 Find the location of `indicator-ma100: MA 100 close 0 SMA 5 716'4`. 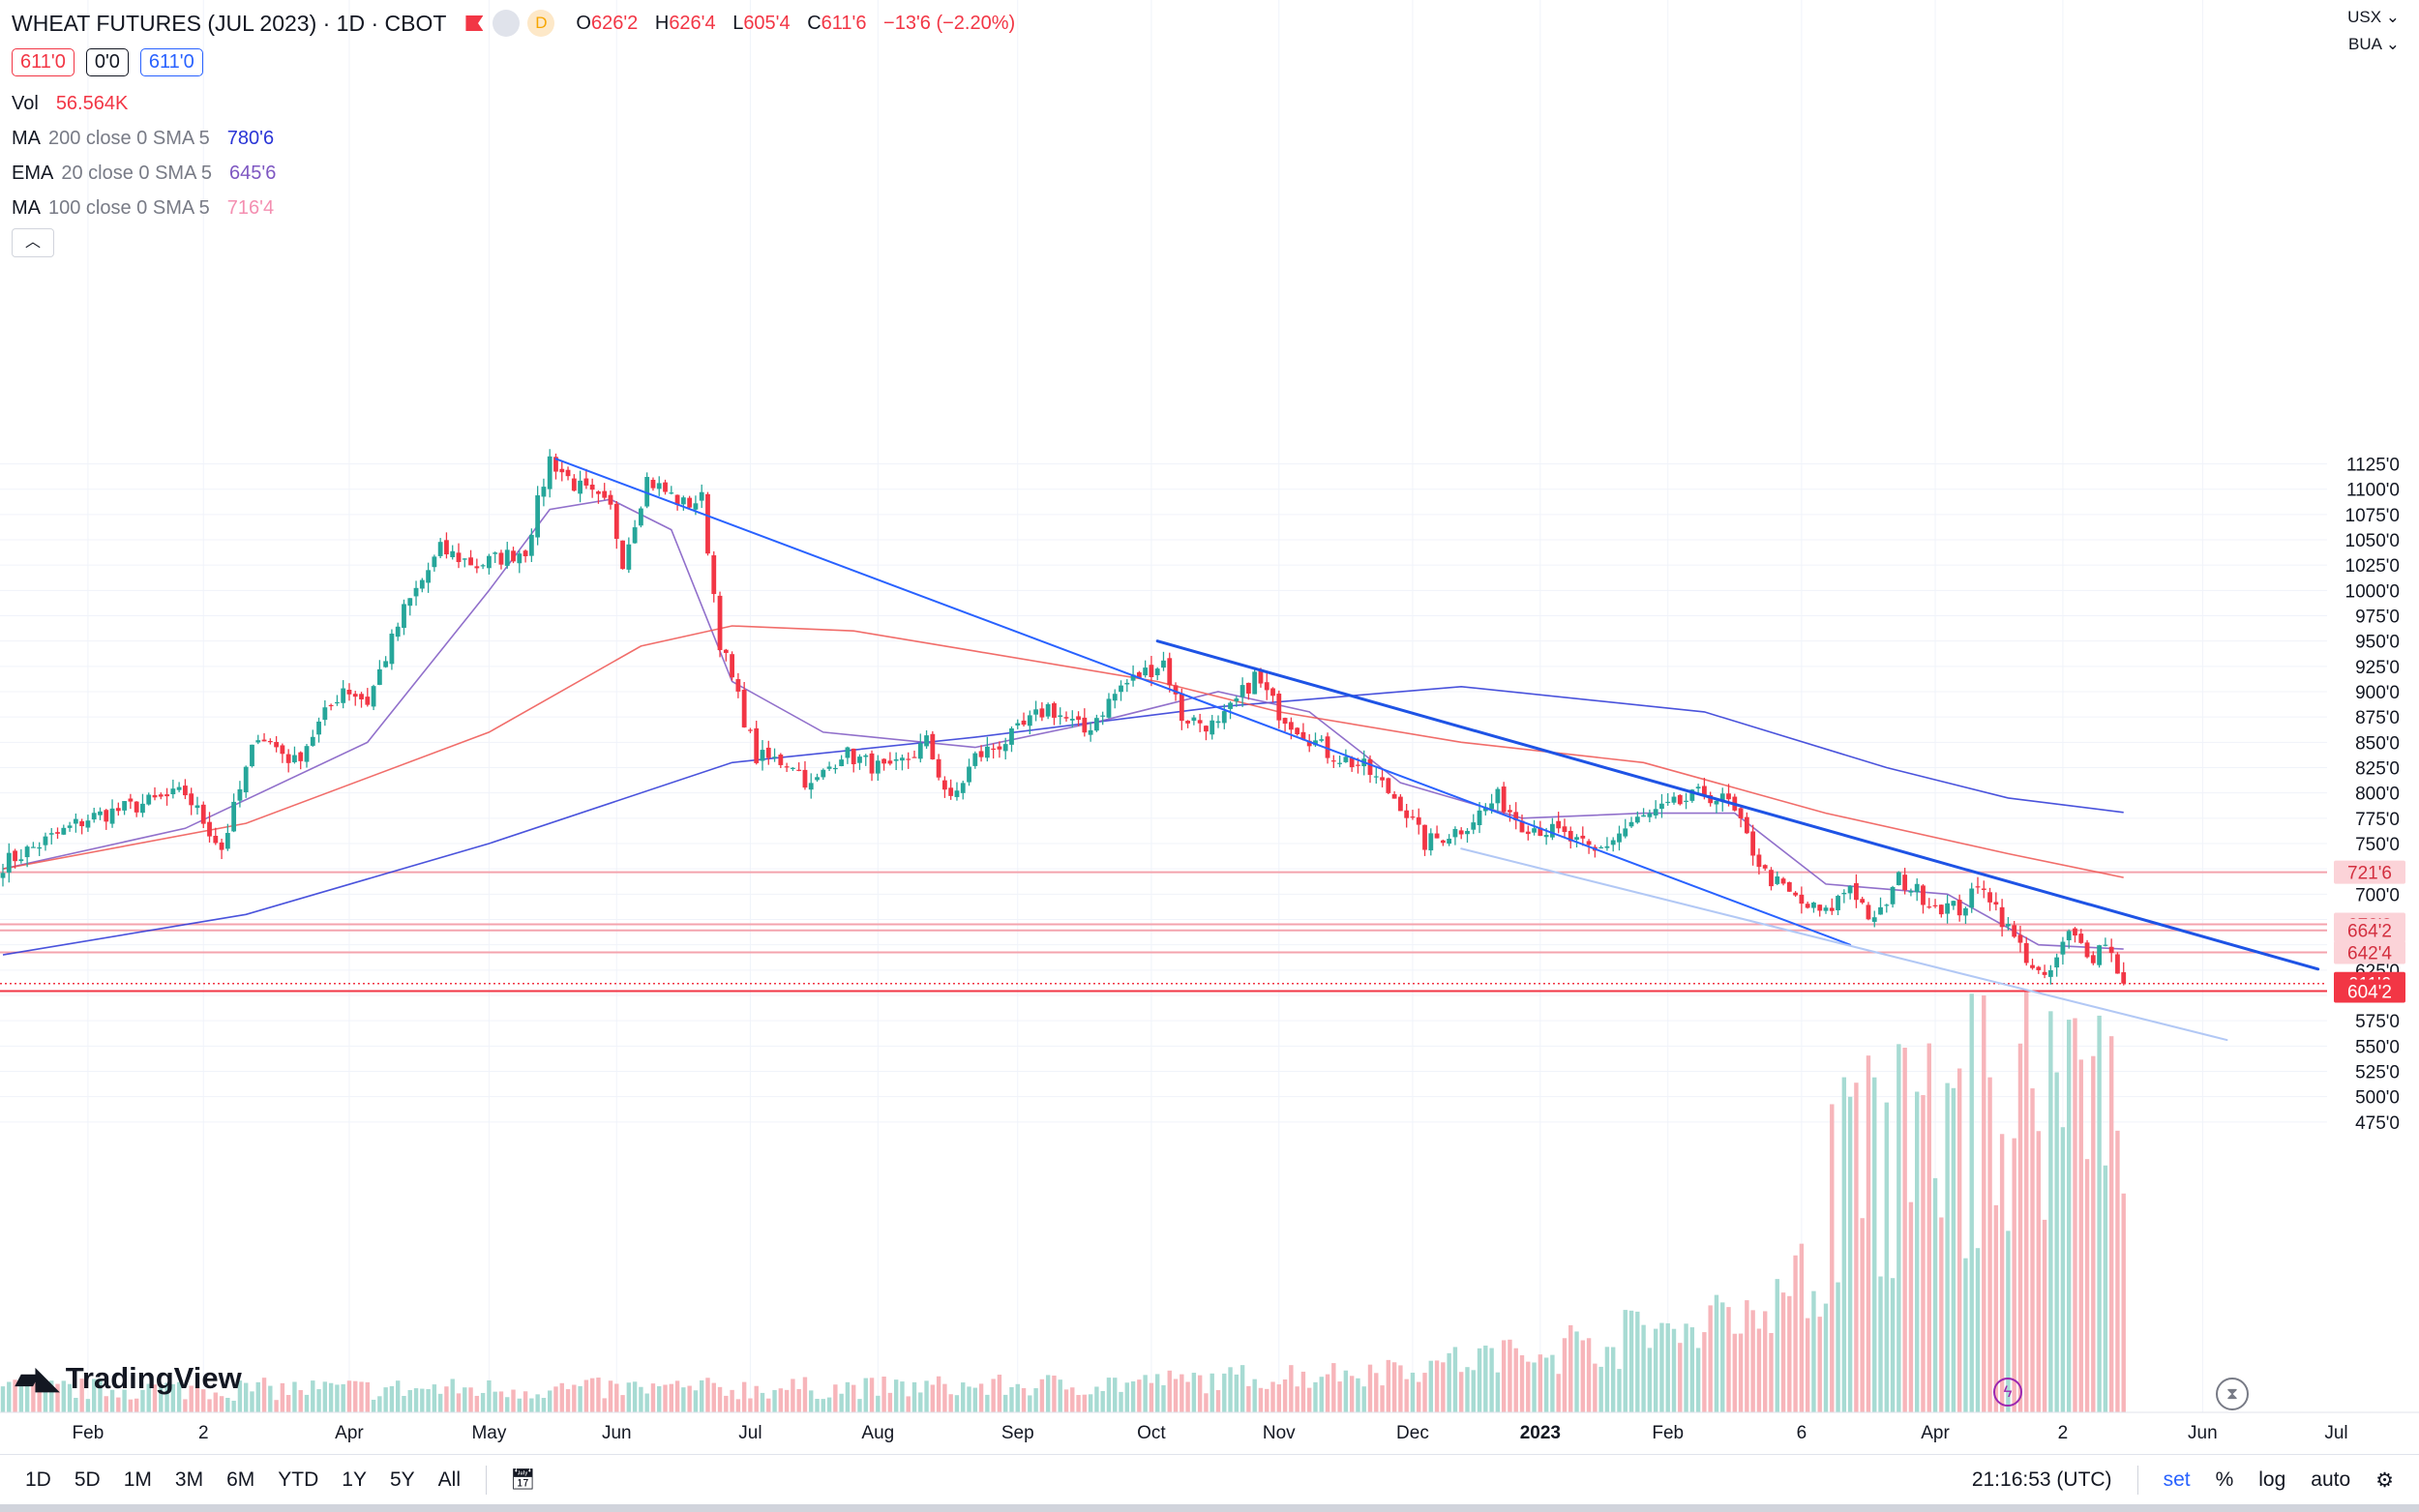

indicator-ma100: MA 100 close 0 SMA 5 716'4 is located at coordinates (143, 208).